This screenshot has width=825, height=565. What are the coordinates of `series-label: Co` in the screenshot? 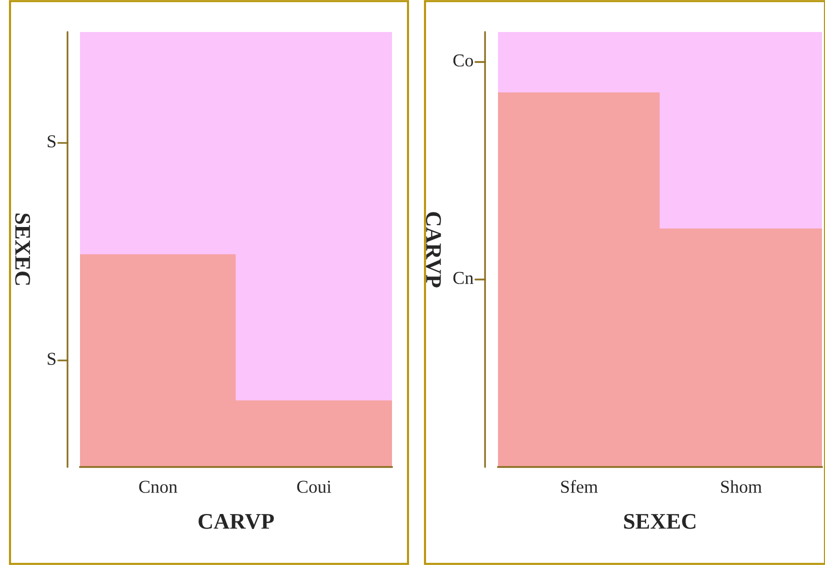 It's located at (463, 60).